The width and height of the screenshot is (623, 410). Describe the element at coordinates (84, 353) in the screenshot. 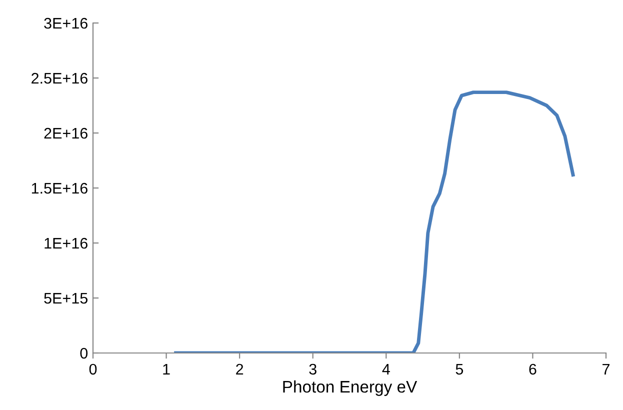

I see `y-tick-label: 0` at that location.